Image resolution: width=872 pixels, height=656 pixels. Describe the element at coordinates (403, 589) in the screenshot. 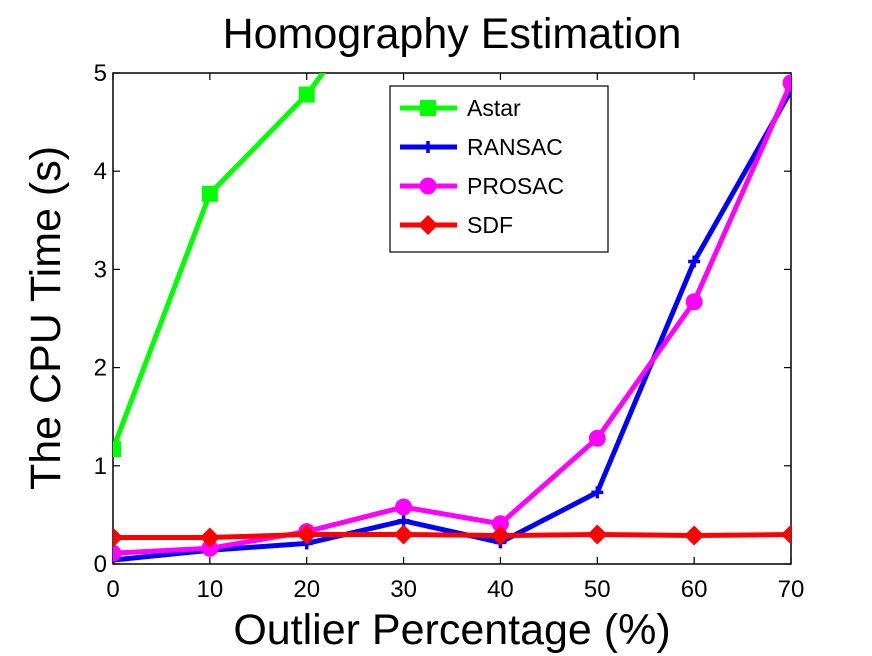

I see `x-tick-label-3: 30` at that location.